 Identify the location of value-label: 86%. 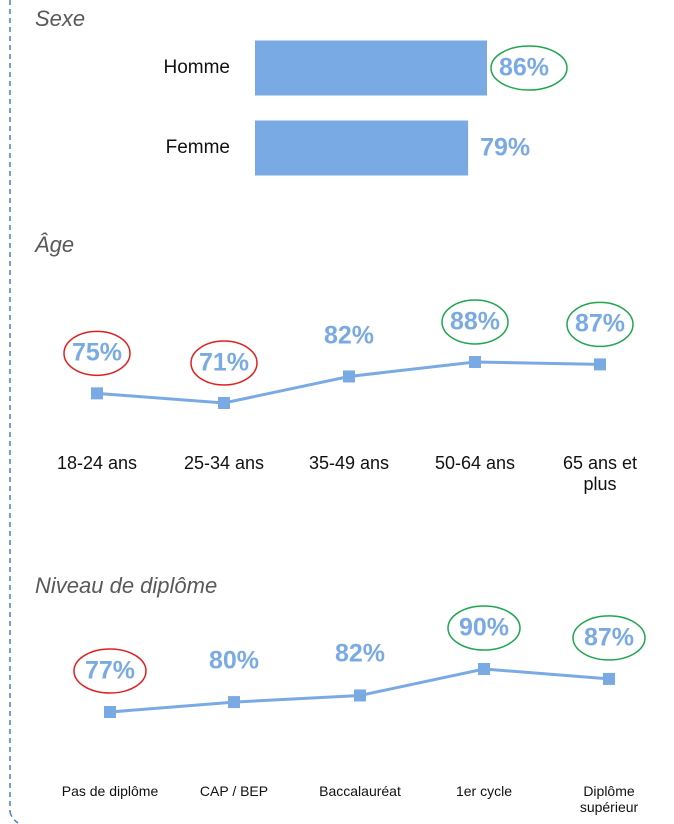
(524, 67).